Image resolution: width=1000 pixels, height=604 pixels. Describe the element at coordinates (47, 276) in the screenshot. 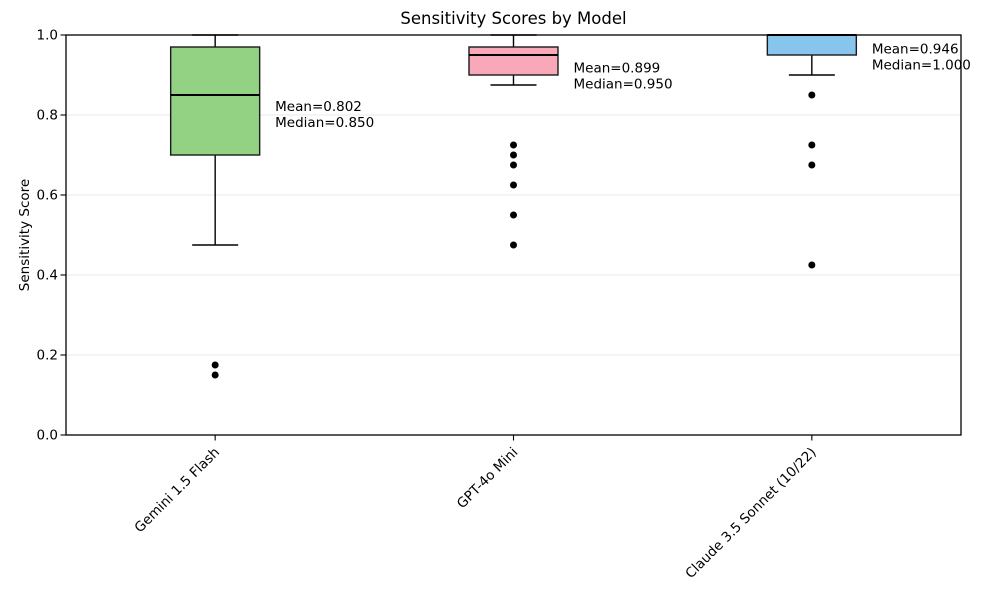

I see `y-tick-label: 0.4` at that location.